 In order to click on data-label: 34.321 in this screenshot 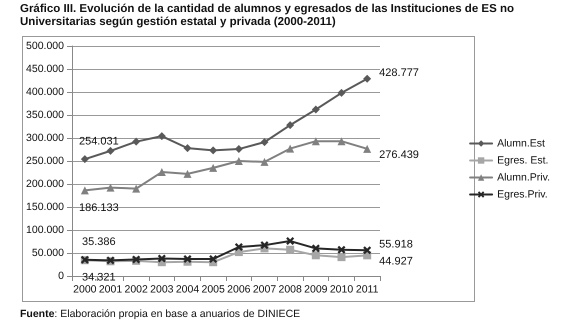, I will do `click(99, 278)`.